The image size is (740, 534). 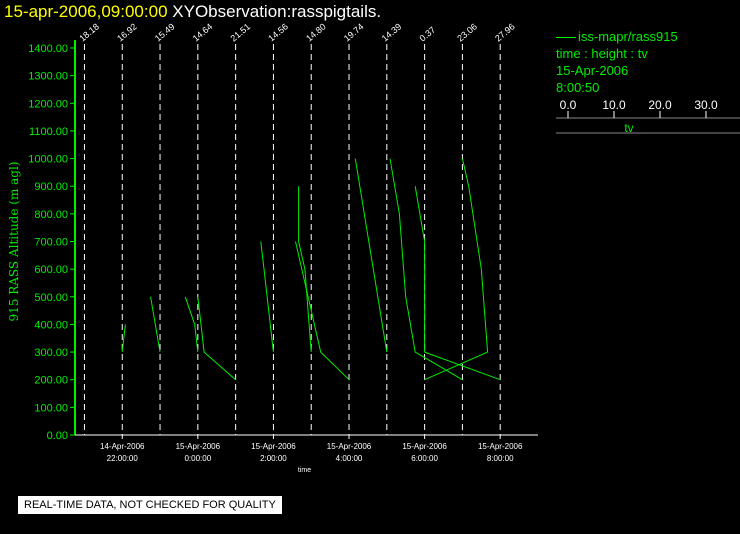 I want to click on profile-label: 19.74, so click(x=354, y=32).